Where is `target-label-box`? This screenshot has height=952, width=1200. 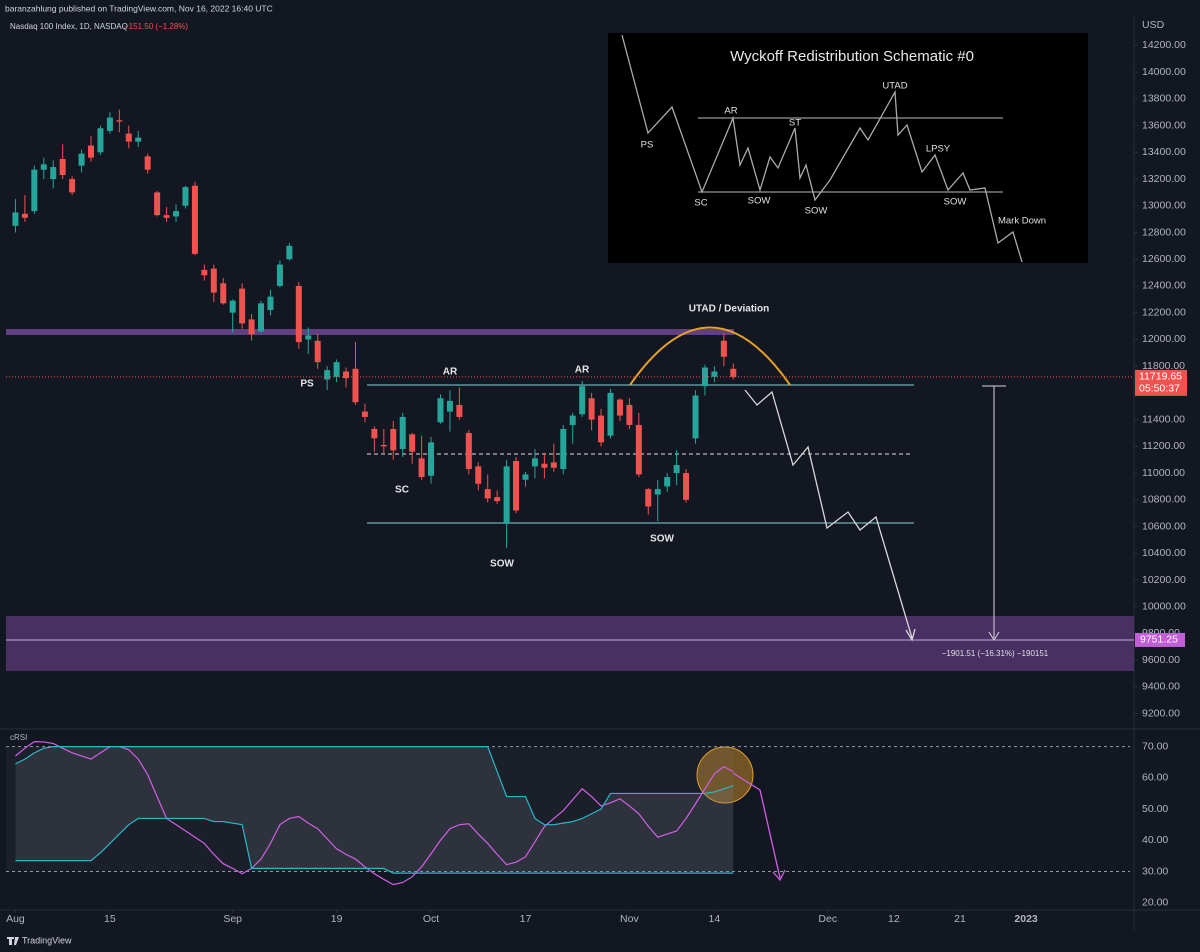 target-label-box is located at coordinates (1160, 639).